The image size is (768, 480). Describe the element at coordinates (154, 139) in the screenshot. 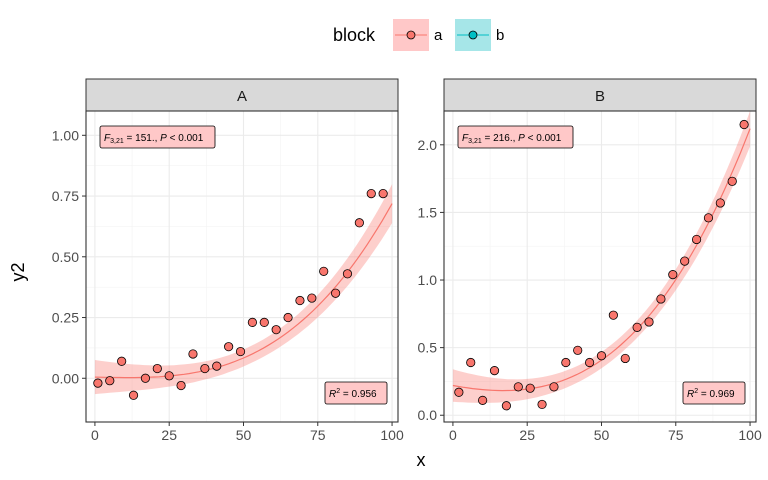

I see `annotation-f-test-text: F3,21 = 151., P < 0.001` at that location.